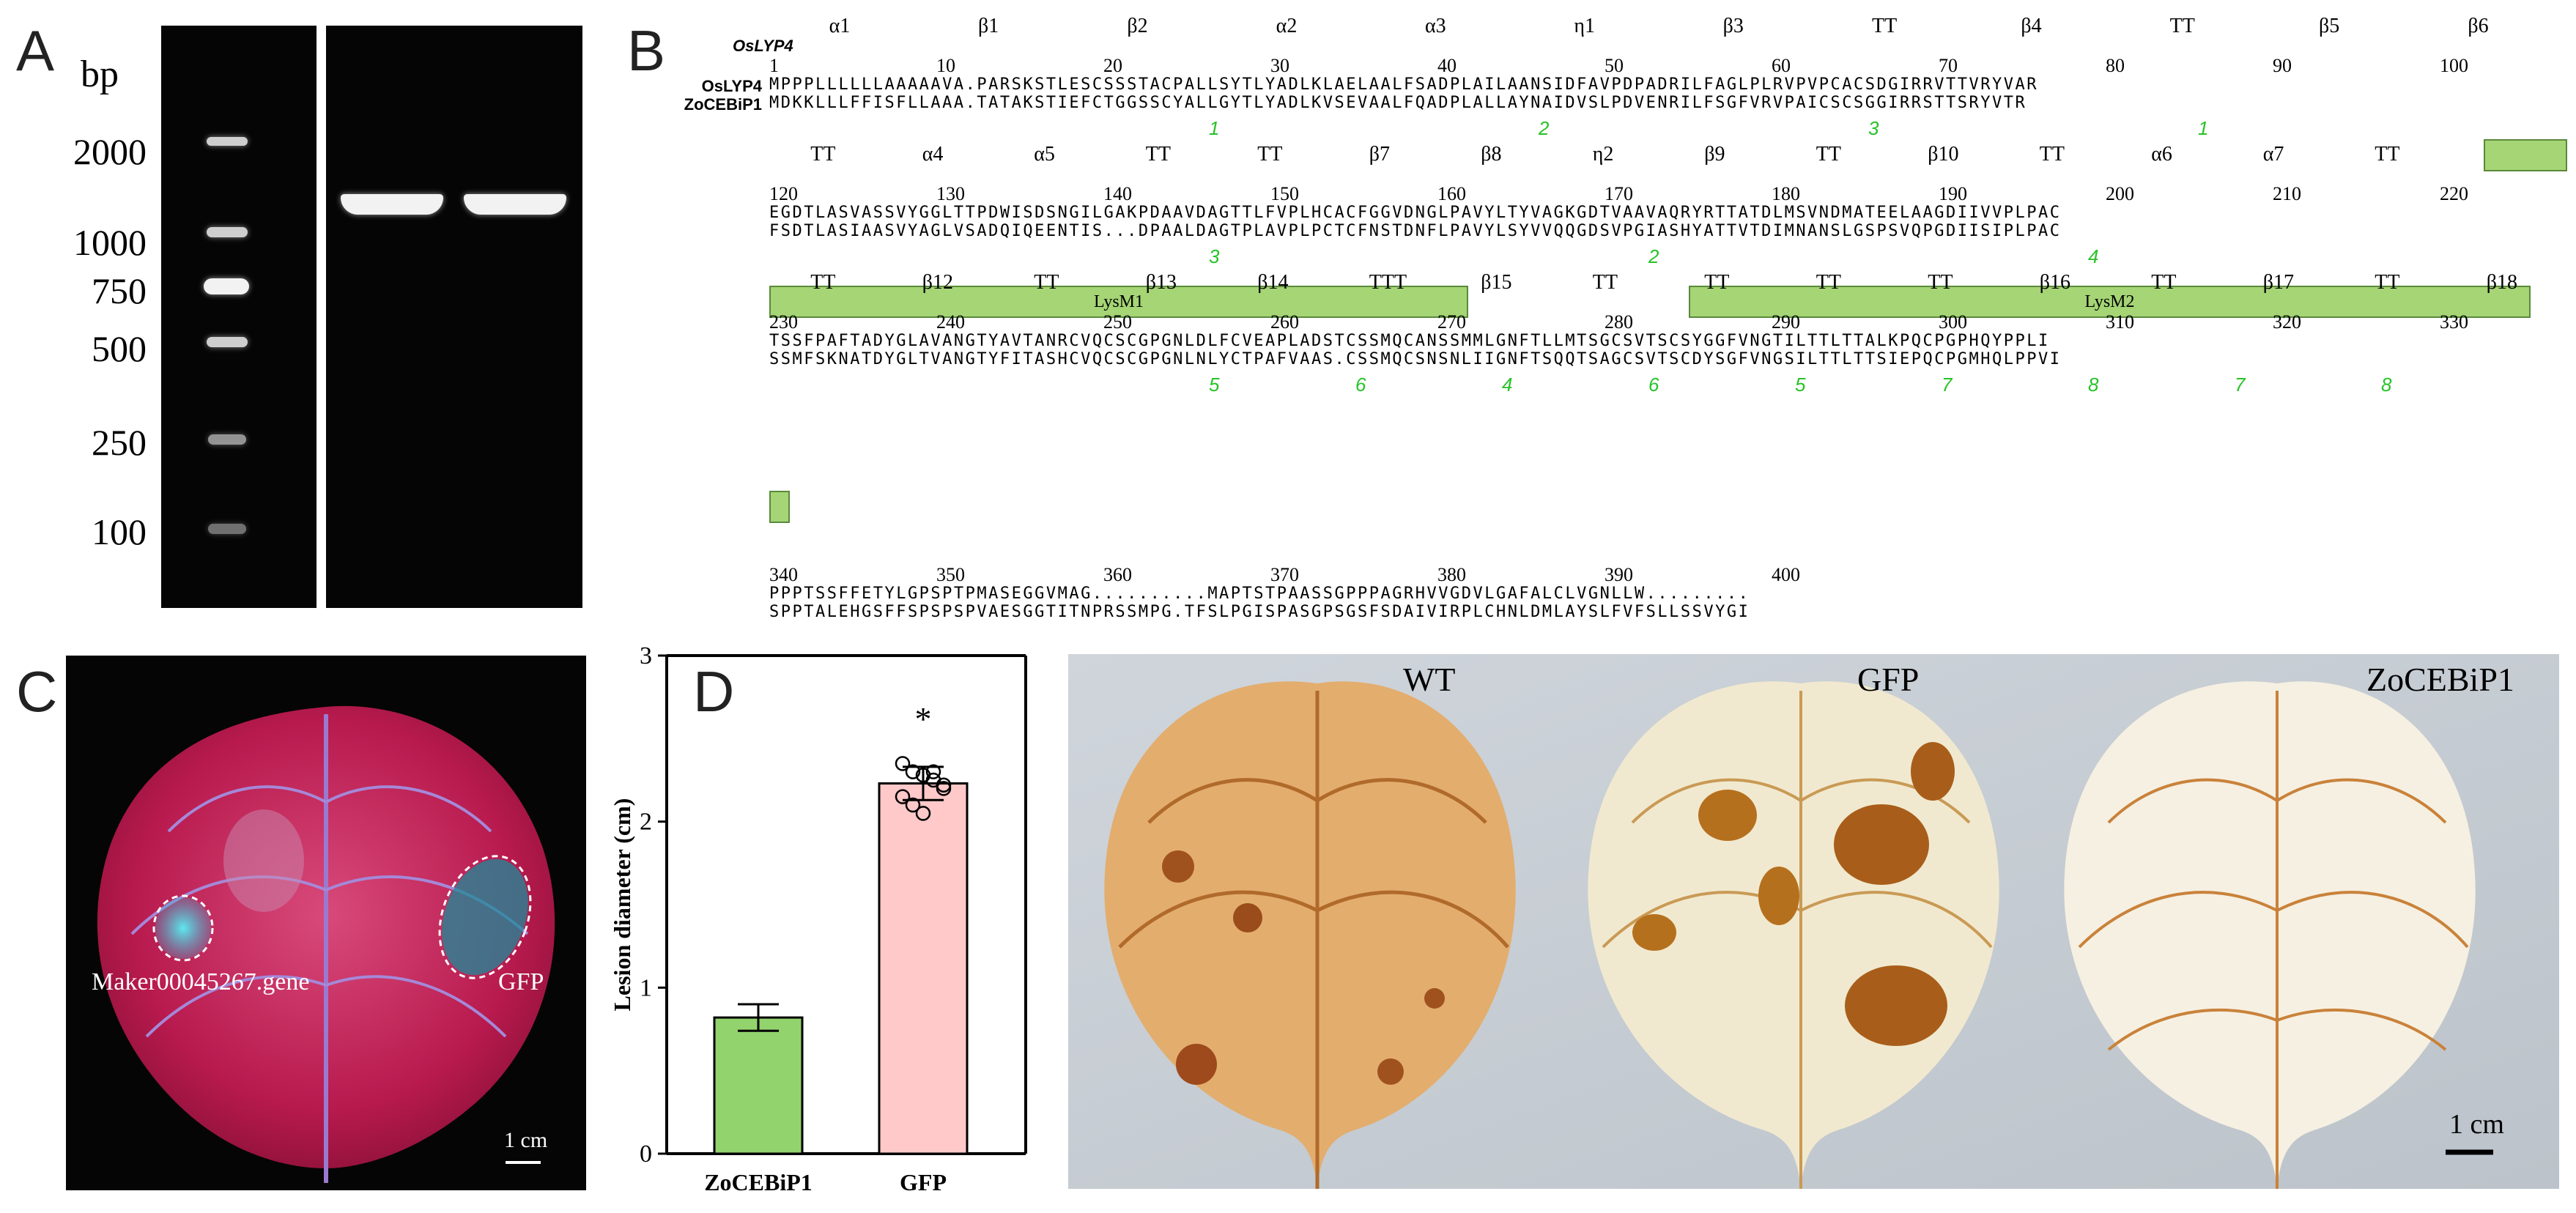 The image size is (2576, 1213). What do you see at coordinates (1451, 322) in the screenshot?
I see `residue-number: 270` at bounding box center [1451, 322].